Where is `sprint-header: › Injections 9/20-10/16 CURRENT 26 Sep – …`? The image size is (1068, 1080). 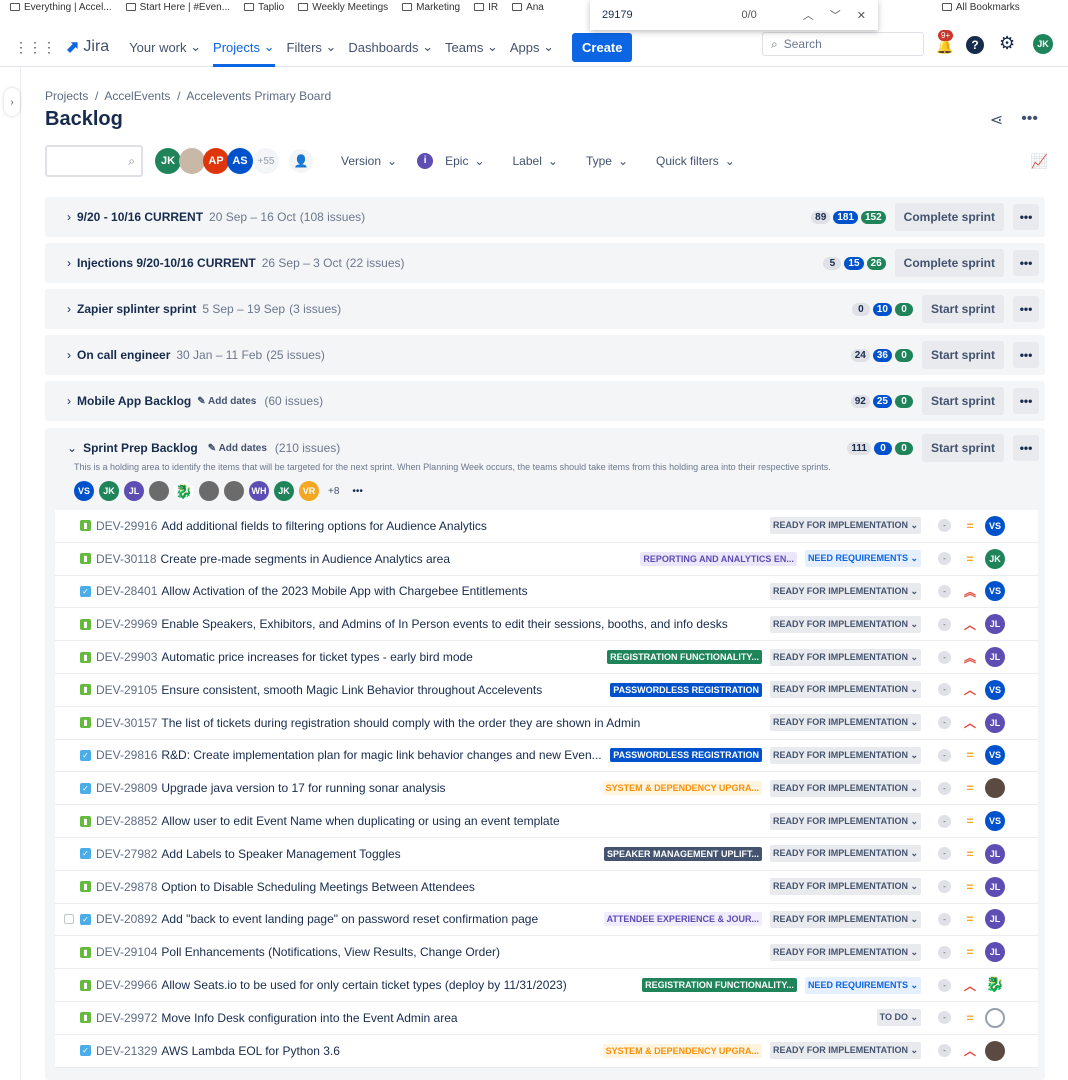
sprint-header: › Injections 9/20-10/16 CURRENT 26 Sep – … is located at coordinates (545, 263).